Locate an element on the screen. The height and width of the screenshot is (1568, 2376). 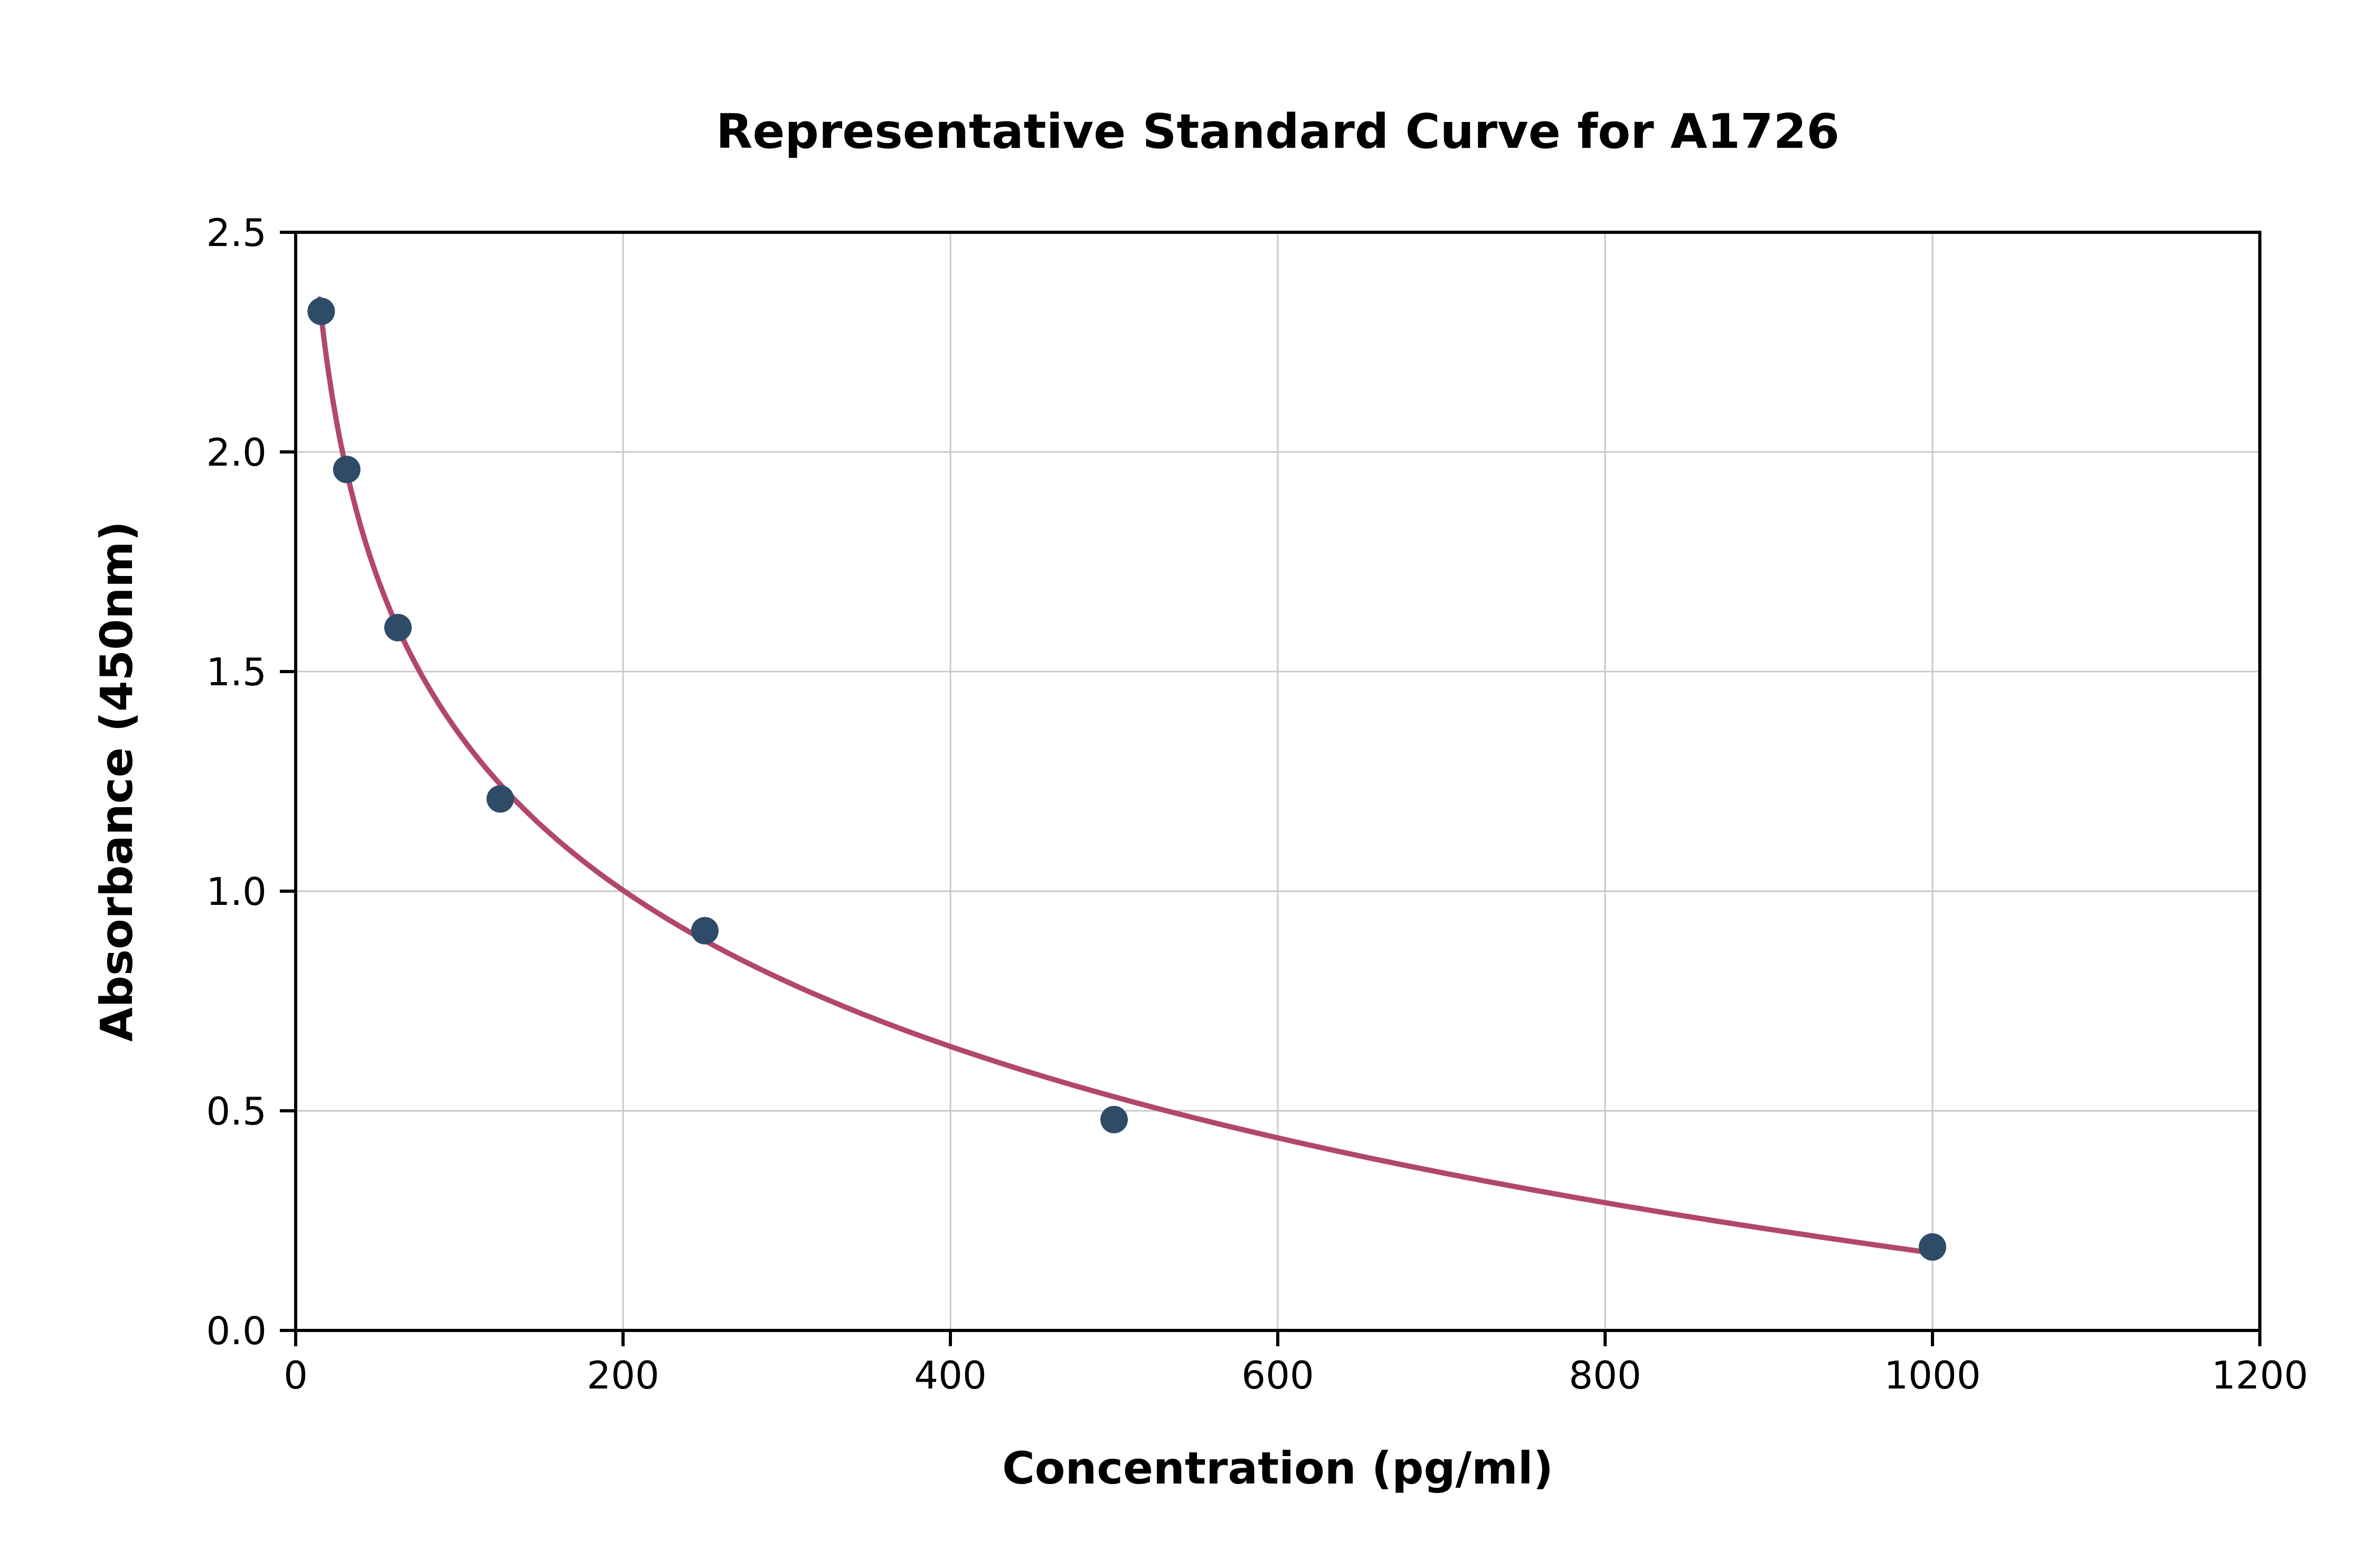
y-axis-label: Absorbance (450nm) is located at coordinates (117, 781).